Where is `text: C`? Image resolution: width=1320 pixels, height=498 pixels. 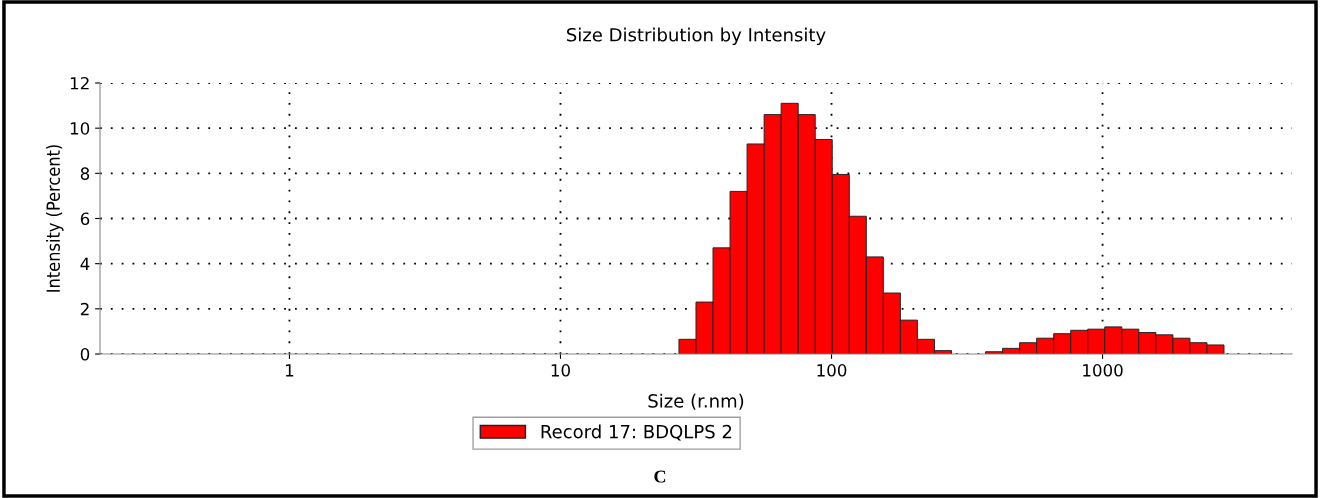
text: C is located at coordinates (660, 476).